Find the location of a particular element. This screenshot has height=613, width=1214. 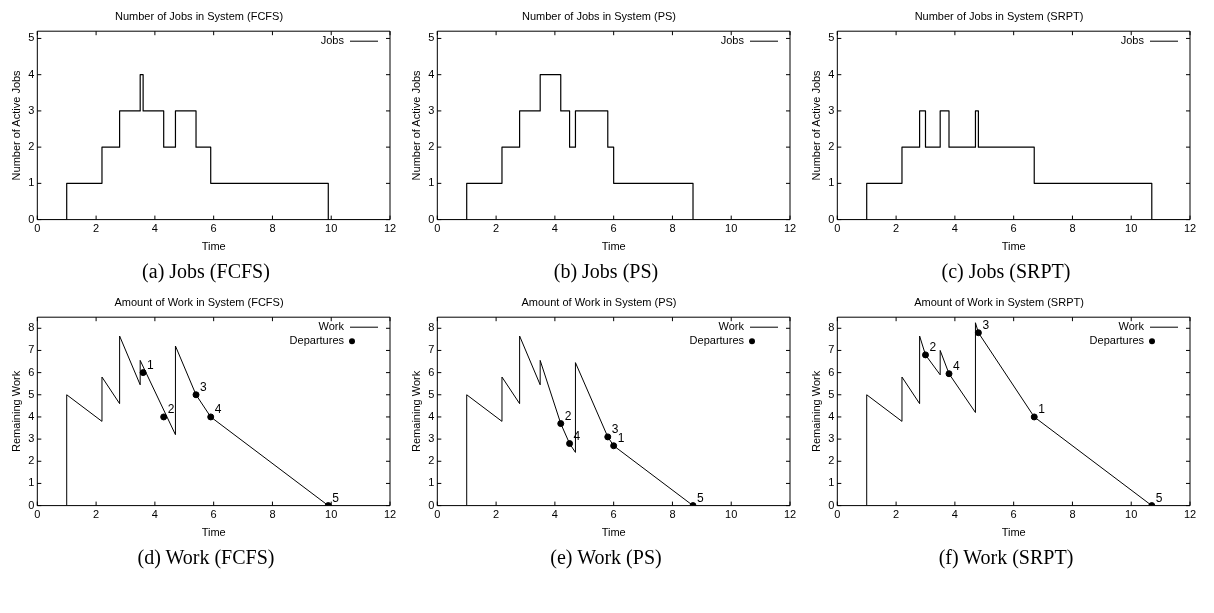

text: (e) Work (PS) is located at coordinates (606, 558).